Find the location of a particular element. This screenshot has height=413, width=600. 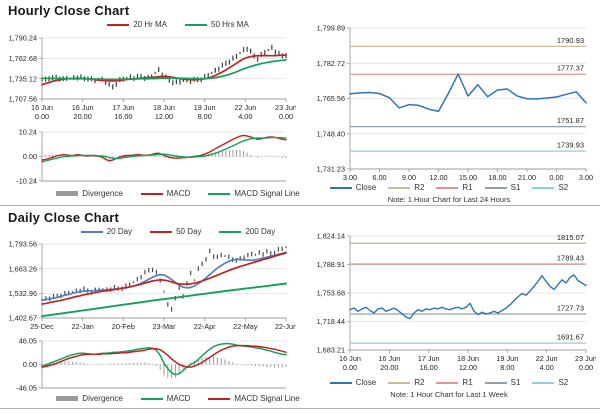

svg-text: 1,718.44 is located at coordinates (331, 321).